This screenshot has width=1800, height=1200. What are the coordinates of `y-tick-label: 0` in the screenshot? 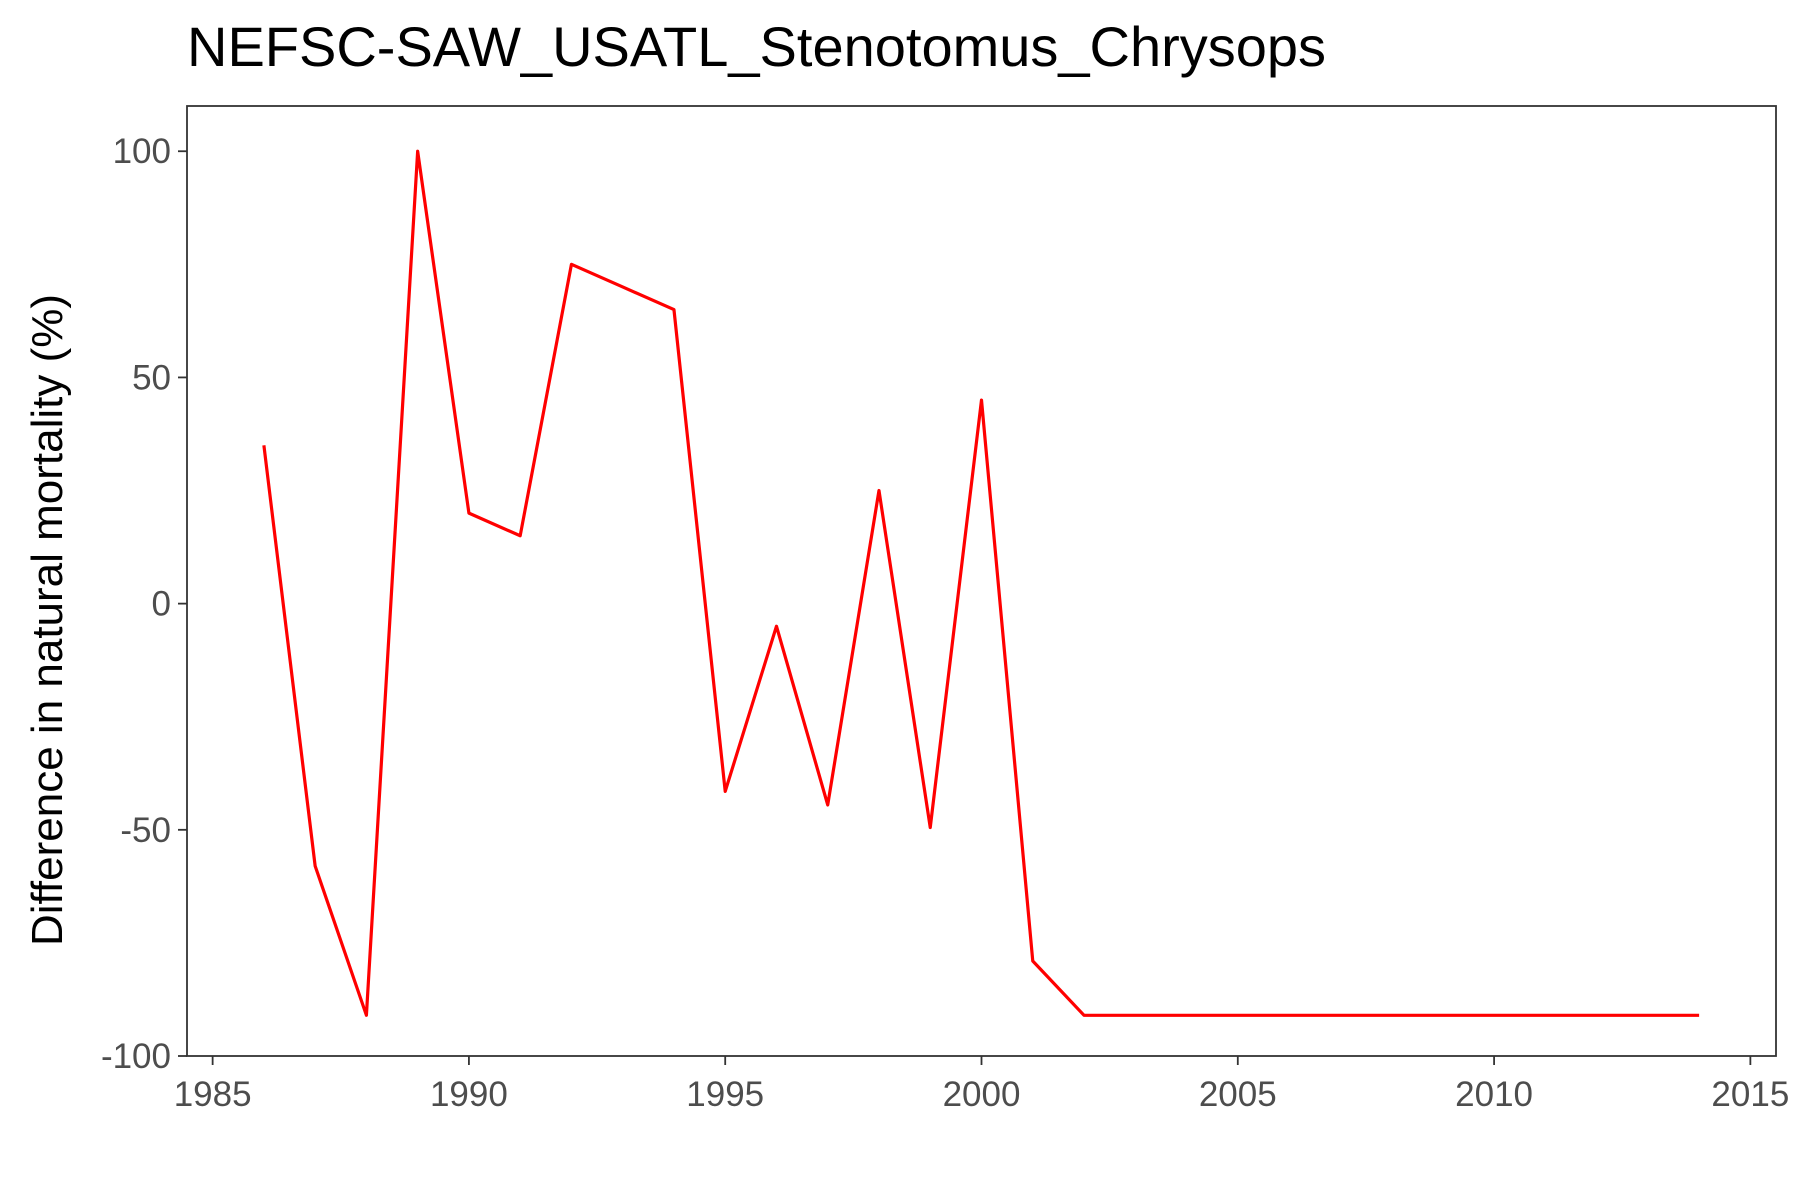 It's located at (161, 604).